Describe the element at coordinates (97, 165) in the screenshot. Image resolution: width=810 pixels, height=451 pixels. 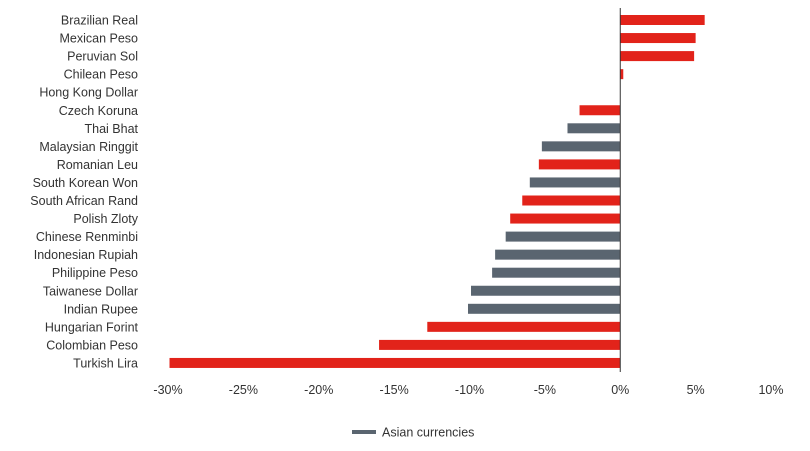
I see `category-label-romanian-leu: Romanian Leu` at that location.